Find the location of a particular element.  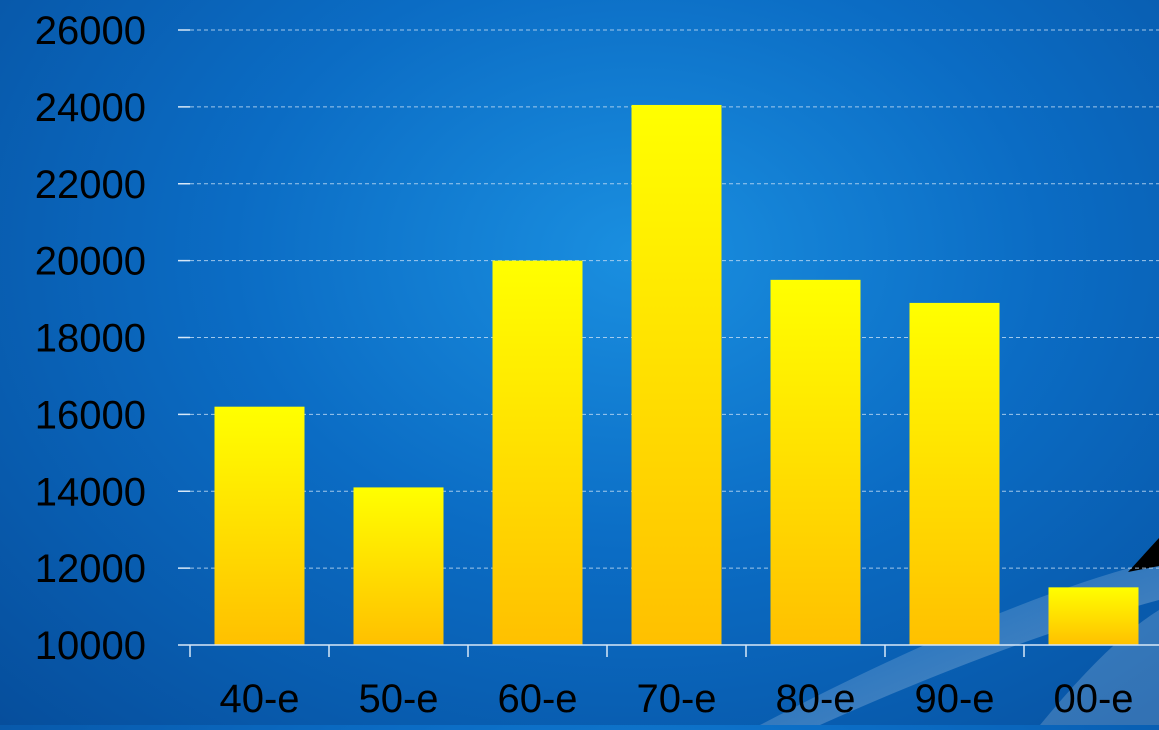

bar-70-e is located at coordinates (676, 374).